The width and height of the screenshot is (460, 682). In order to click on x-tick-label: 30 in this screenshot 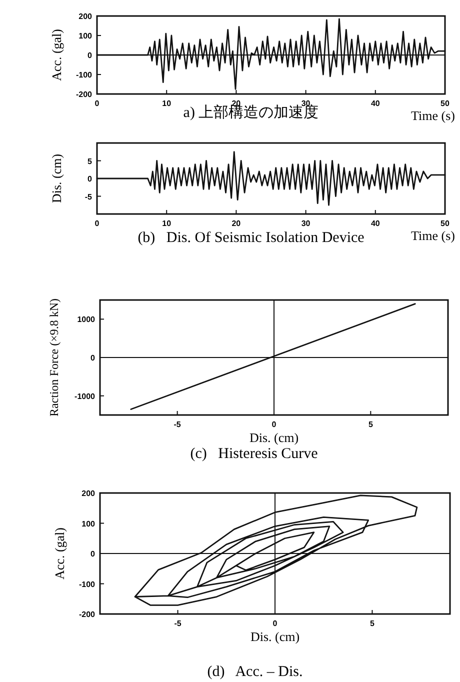, I will do `click(306, 223)`.